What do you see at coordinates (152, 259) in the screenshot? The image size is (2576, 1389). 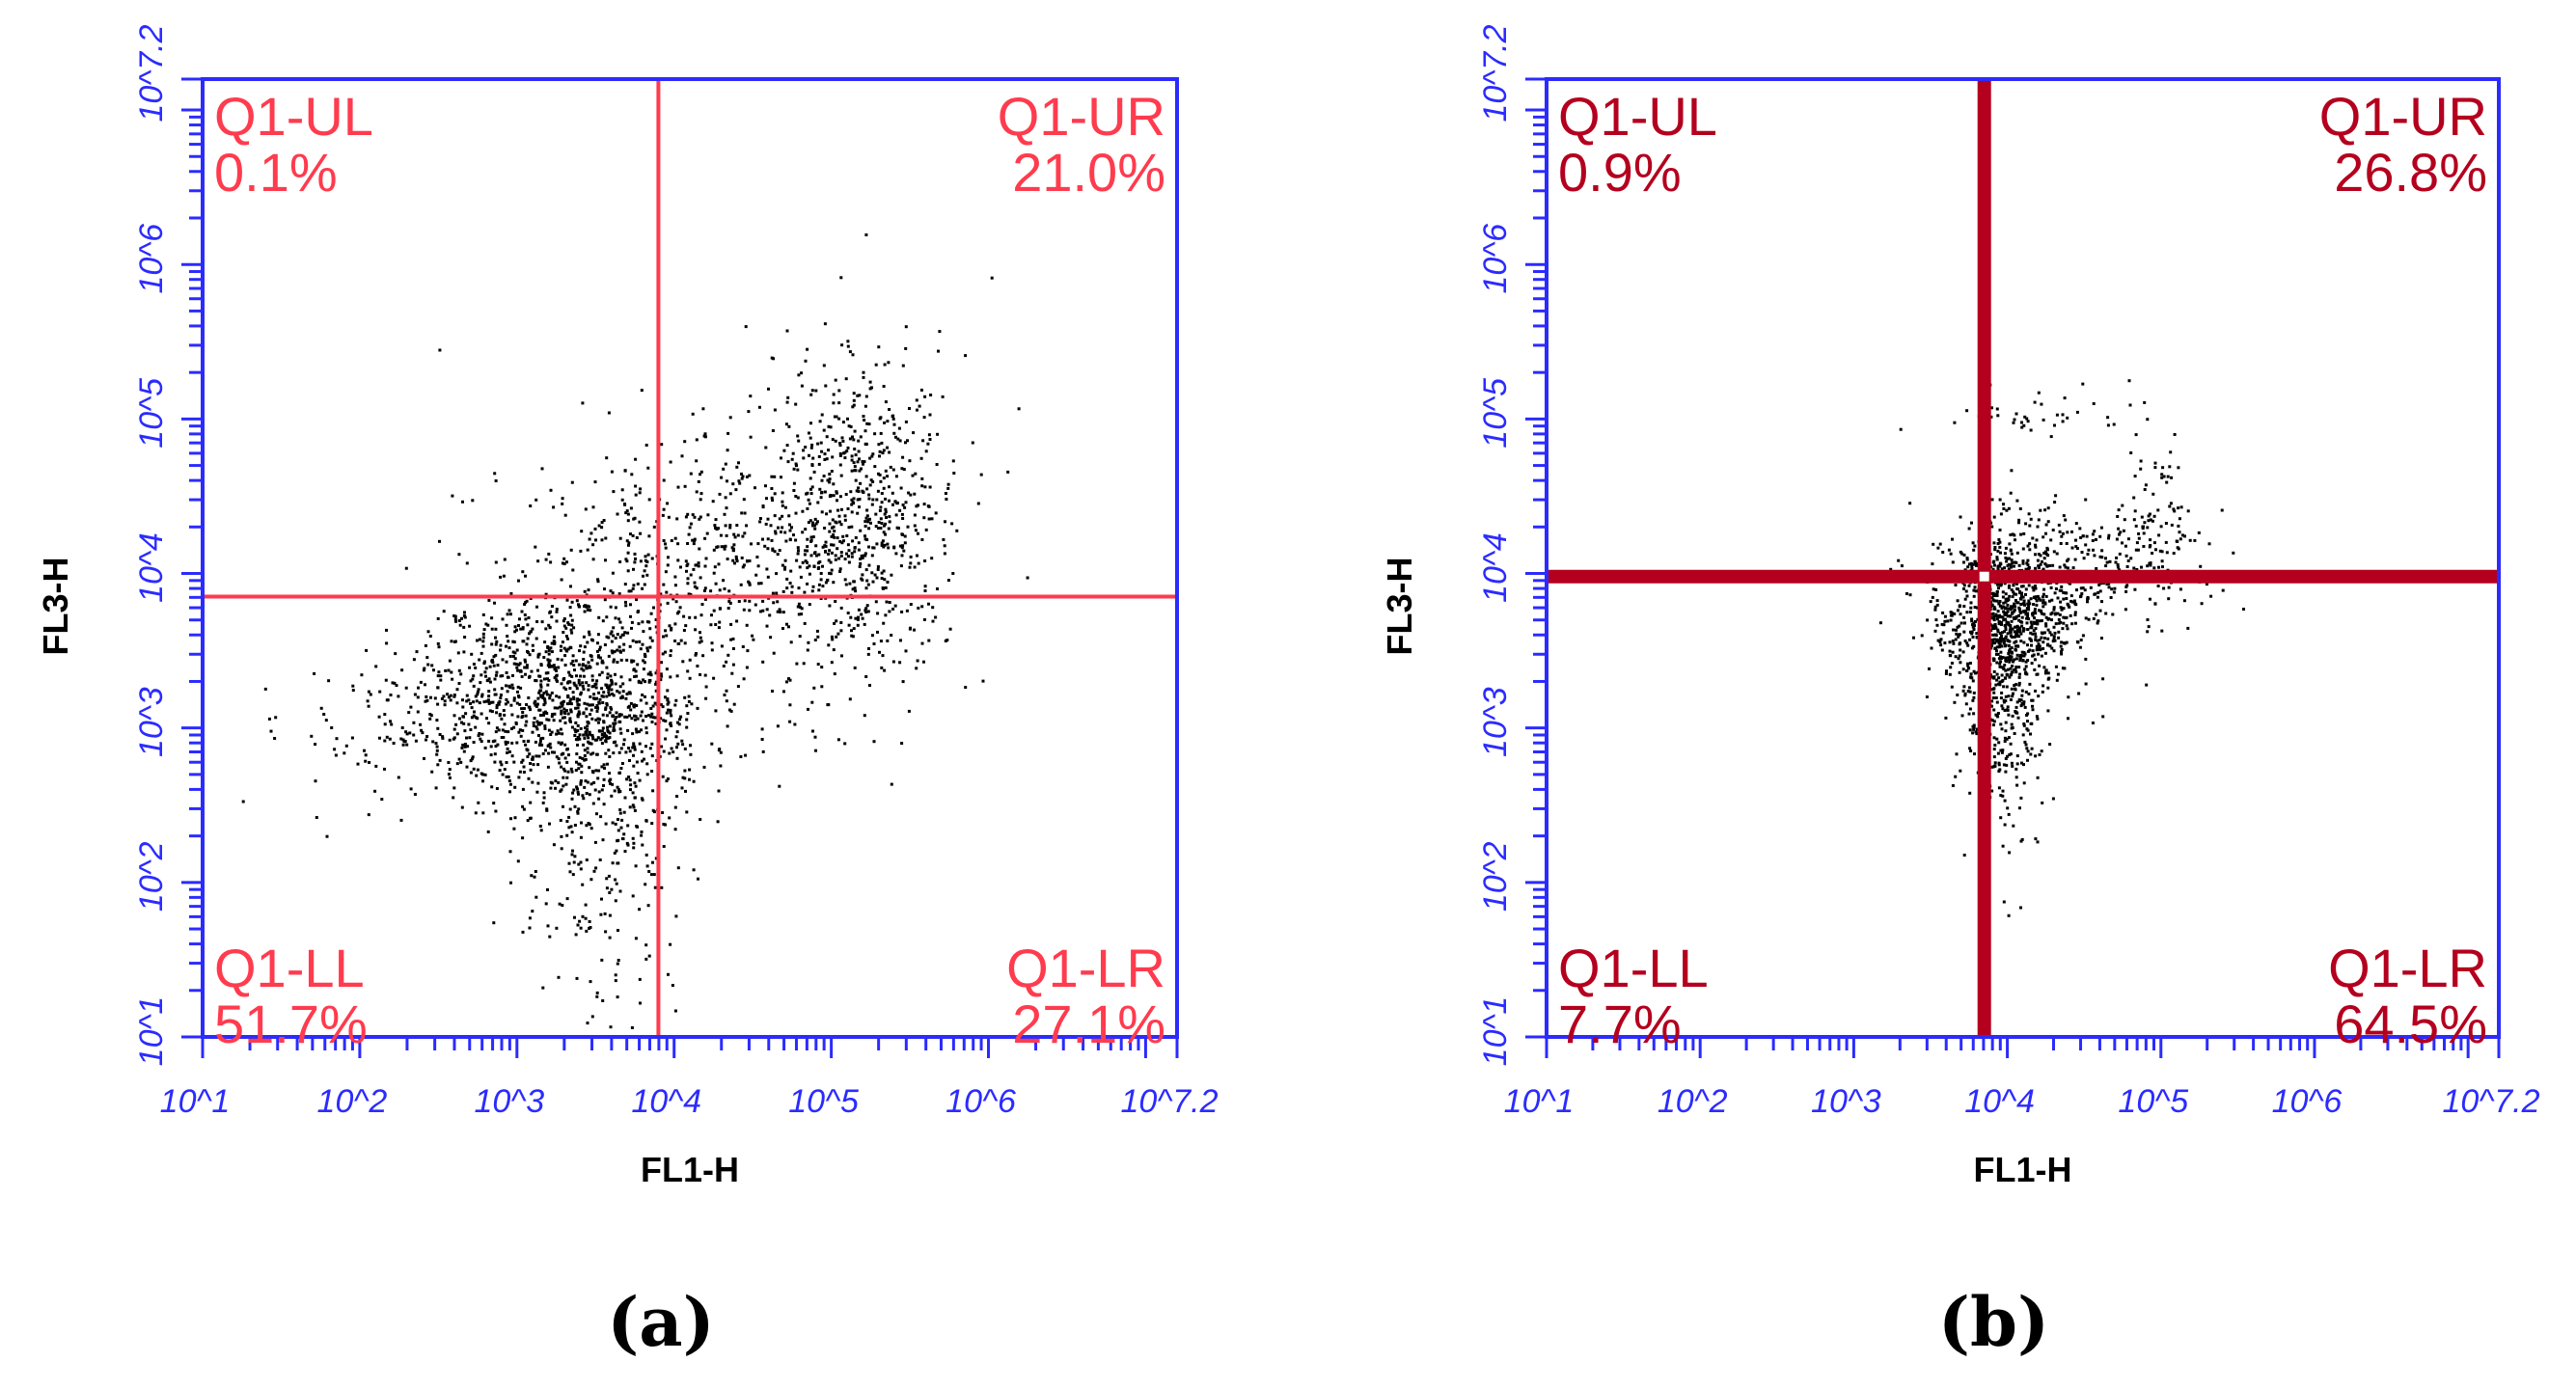 I see `y-tick-label: 10^6` at bounding box center [152, 259].